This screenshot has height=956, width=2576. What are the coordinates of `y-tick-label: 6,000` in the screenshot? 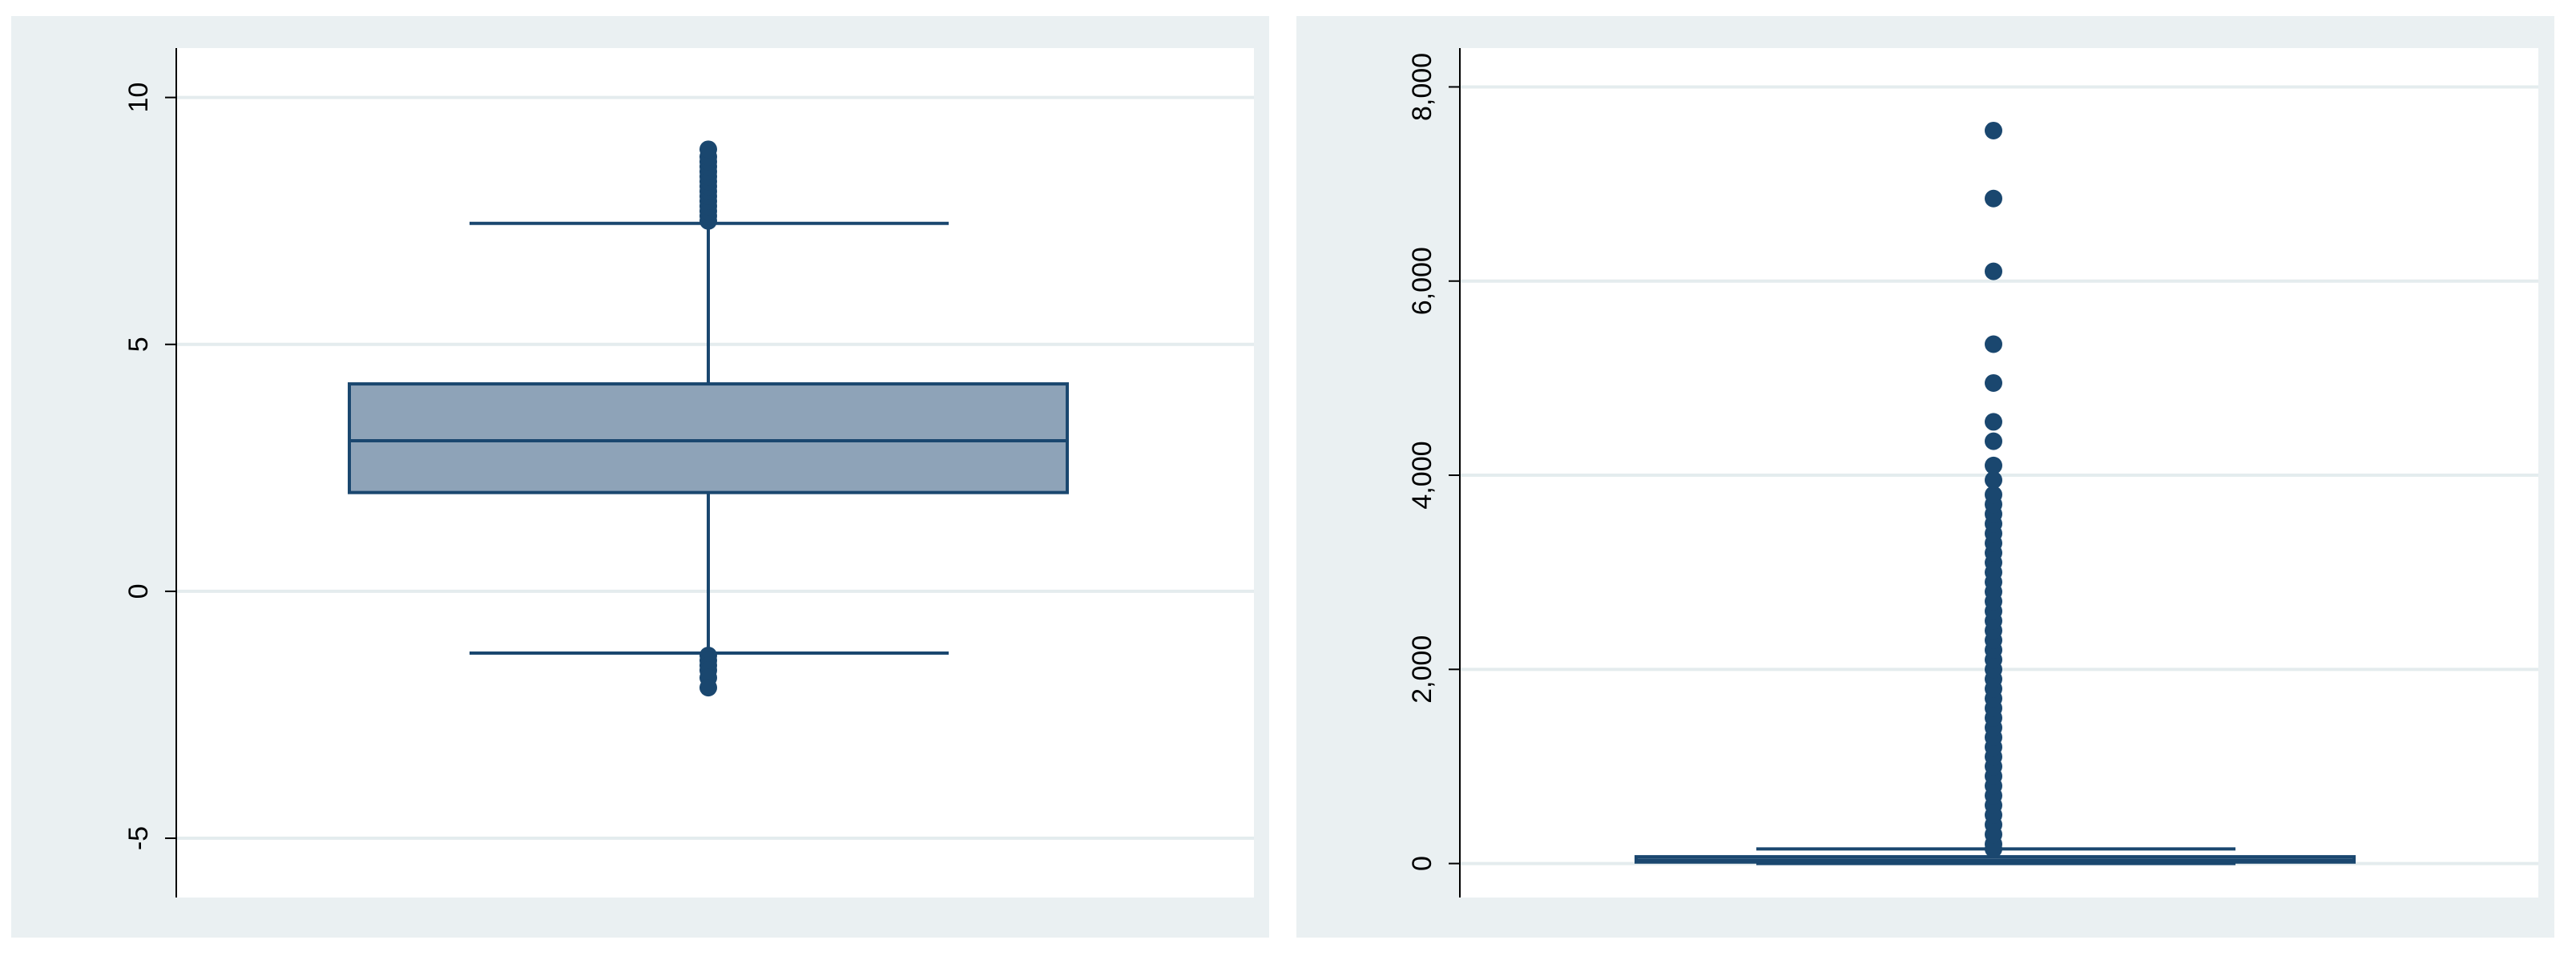 It's located at (1422, 281).